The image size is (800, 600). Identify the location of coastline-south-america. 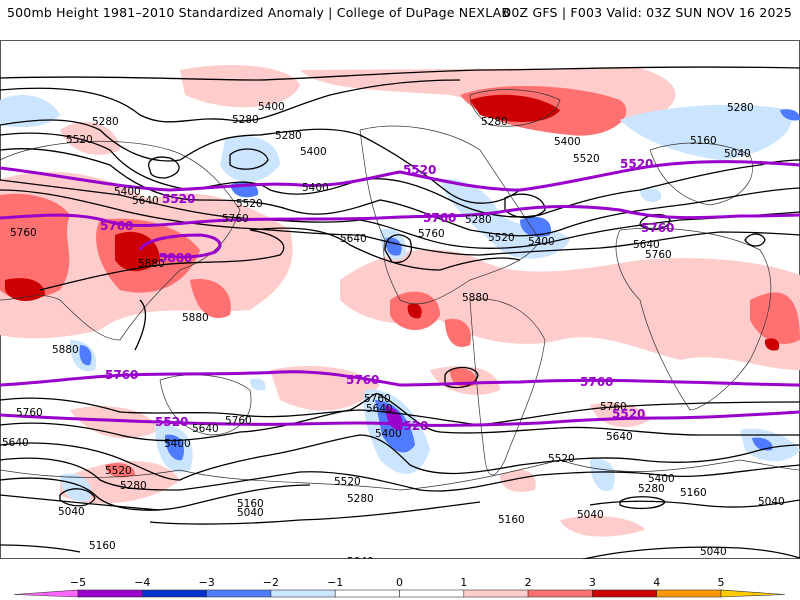
(507, 387).